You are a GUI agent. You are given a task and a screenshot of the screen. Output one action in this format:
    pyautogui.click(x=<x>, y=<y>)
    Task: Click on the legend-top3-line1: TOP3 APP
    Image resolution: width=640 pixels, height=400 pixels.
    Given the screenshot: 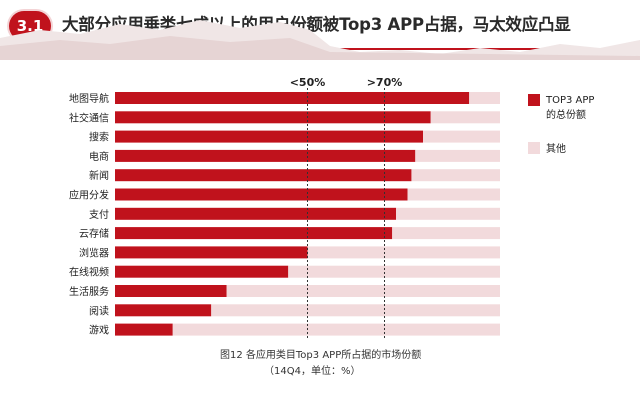 What is the action you would take?
    pyautogui.click(x=569, y=100)
    